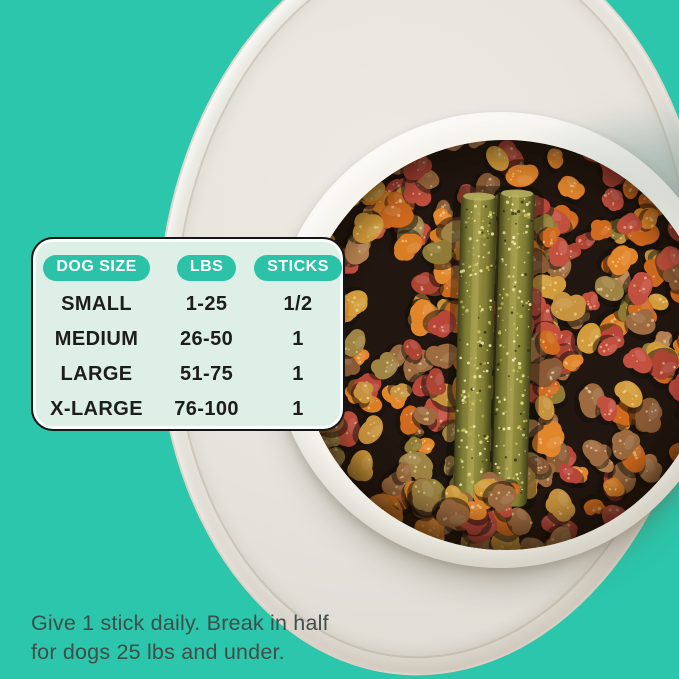 The height and width of the screenshot is (679, 679). I want to click on row-large-lbs: 51-75, so click(207, 374).